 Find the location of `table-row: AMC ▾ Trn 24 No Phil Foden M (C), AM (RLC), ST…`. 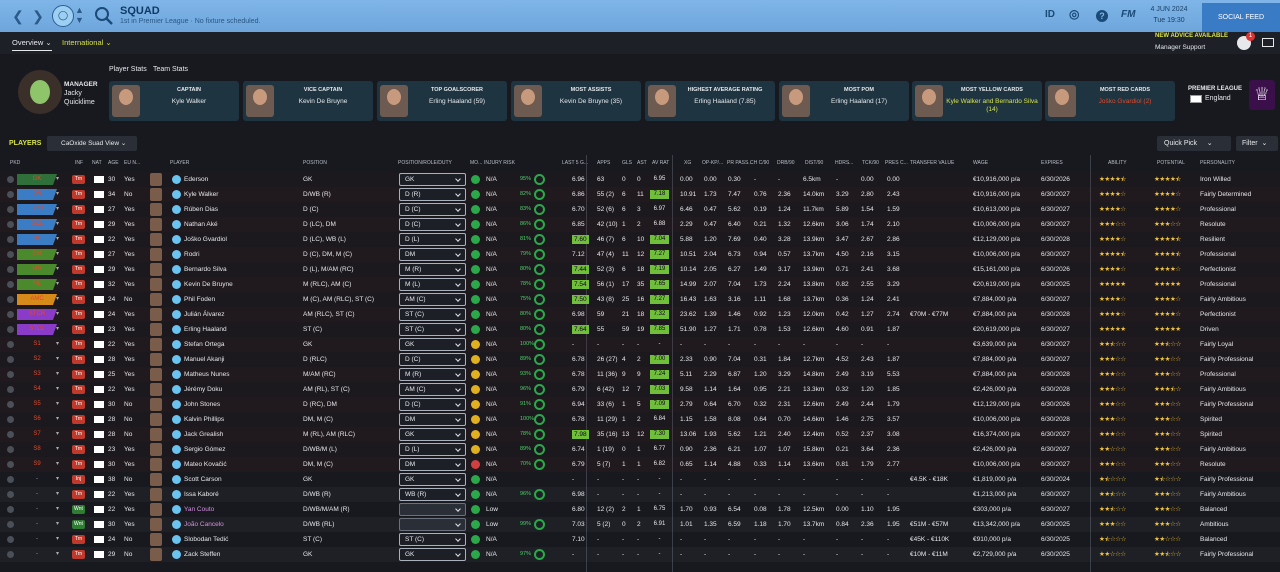

table-row: AMC ▾ Trn 24 No Phil Foden M (C), AM (RLC), ST… is located at coordinates (640, 299).